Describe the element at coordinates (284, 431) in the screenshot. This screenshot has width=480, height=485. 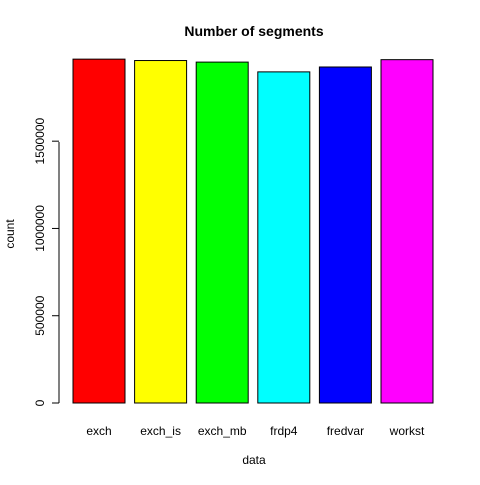
I see `x-category-label: frdp4` at that location.